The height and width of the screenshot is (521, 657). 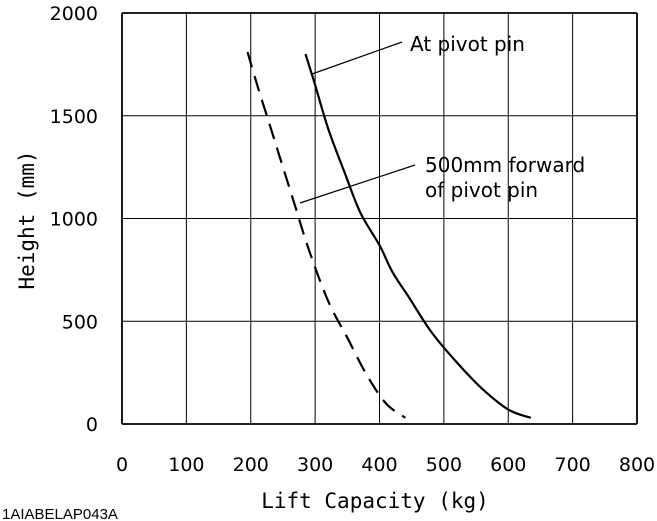 What do you see at coordinates (74, 117) in the screenshot?
I see `y-tick-label: 1500` at bounding box center [74, 117].